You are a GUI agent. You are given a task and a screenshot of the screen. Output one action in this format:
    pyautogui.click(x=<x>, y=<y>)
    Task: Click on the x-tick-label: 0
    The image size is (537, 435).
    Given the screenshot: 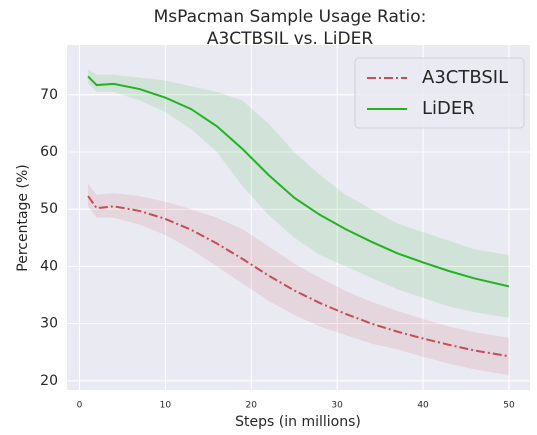 What is the action you would take?
    pyautogui.click(x=80, y=406)
    